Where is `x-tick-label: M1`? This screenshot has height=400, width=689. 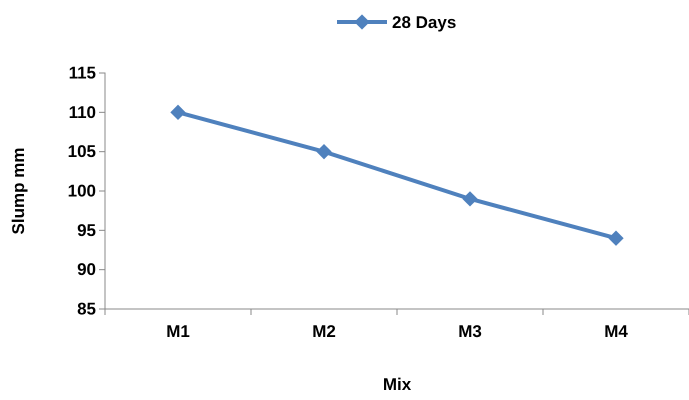
x-tick-label: M1 is located at coordinates (178, 332).